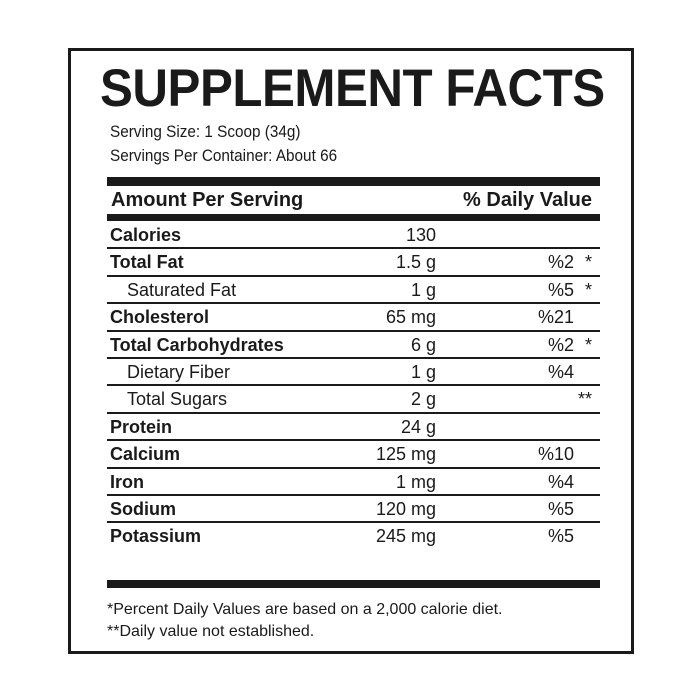 This screenshot has height=700, width=700. What do you see at coordinates (127, 481) in the screenshot?
I see `nutrient-name: Iron` at bounding box center [127, 481].